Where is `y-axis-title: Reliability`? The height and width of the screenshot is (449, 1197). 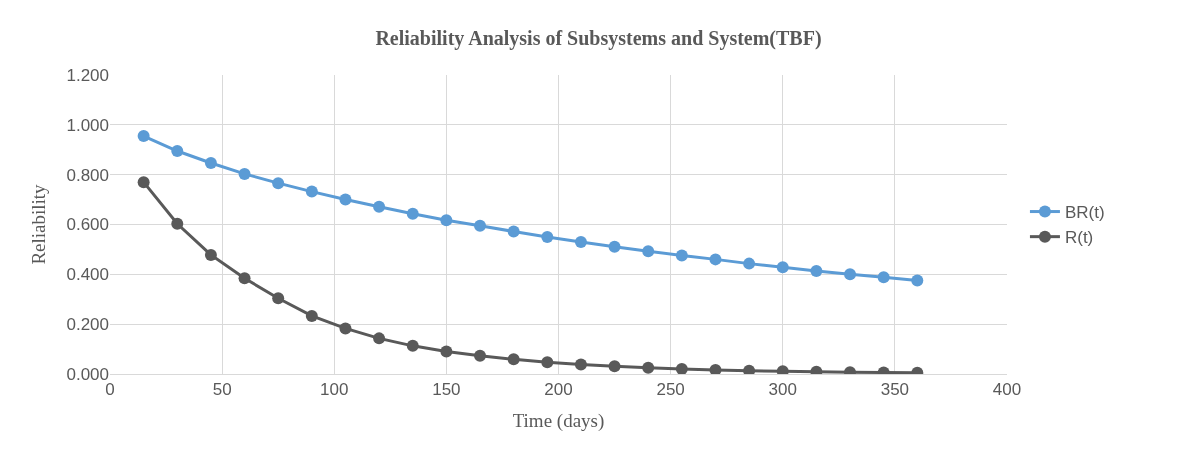 y-axis-title: Reliability is located at coordinates (39, 224).